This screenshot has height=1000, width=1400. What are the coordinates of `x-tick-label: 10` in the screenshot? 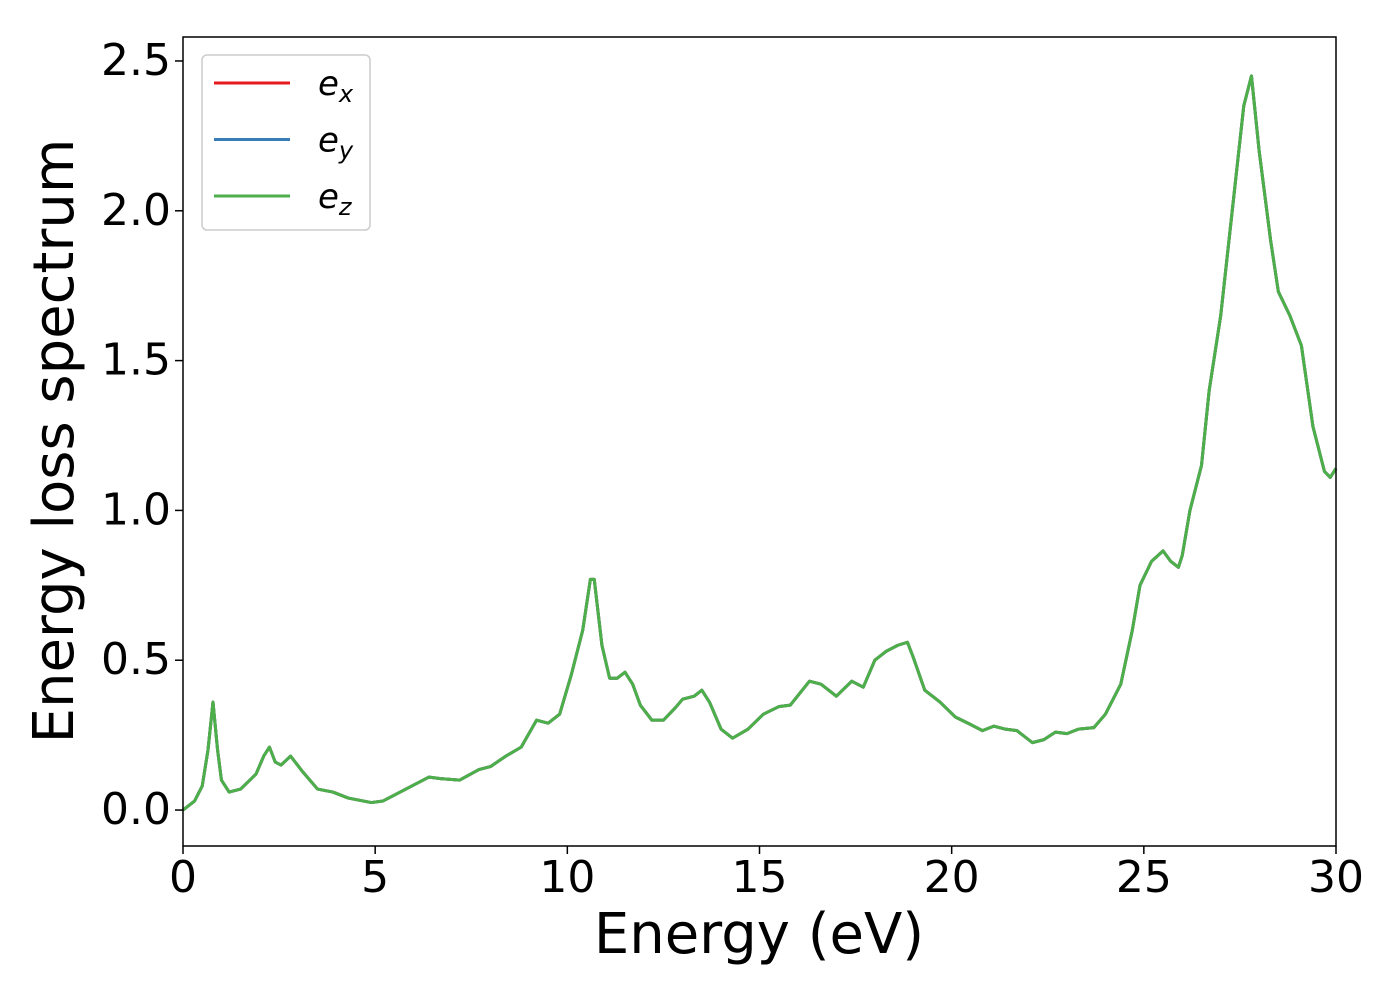 It's located at (567, 877).